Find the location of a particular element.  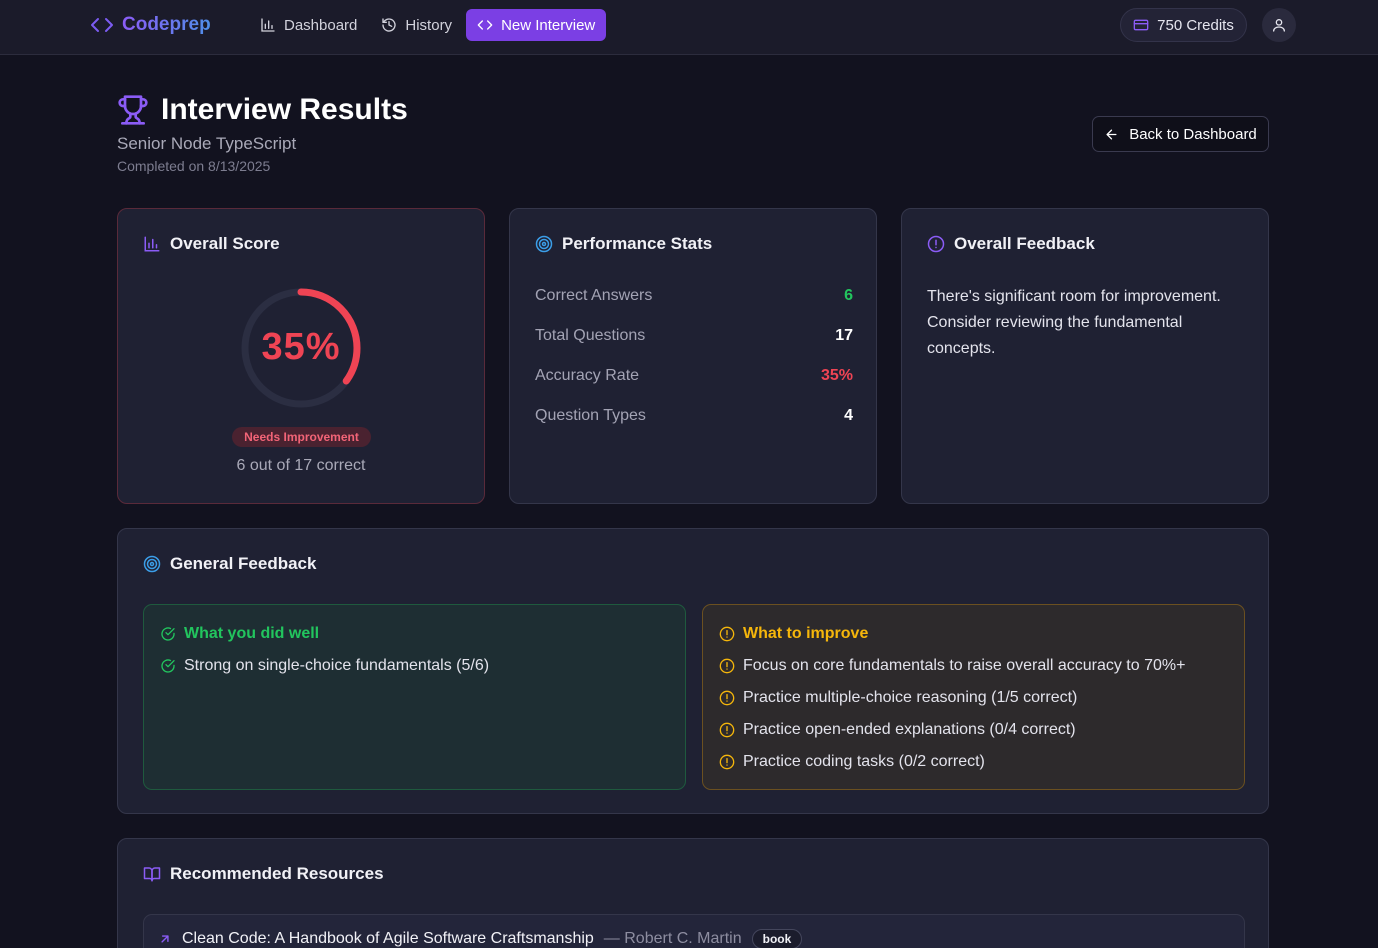

score-ring-progress is located at coordinates (301, 348).